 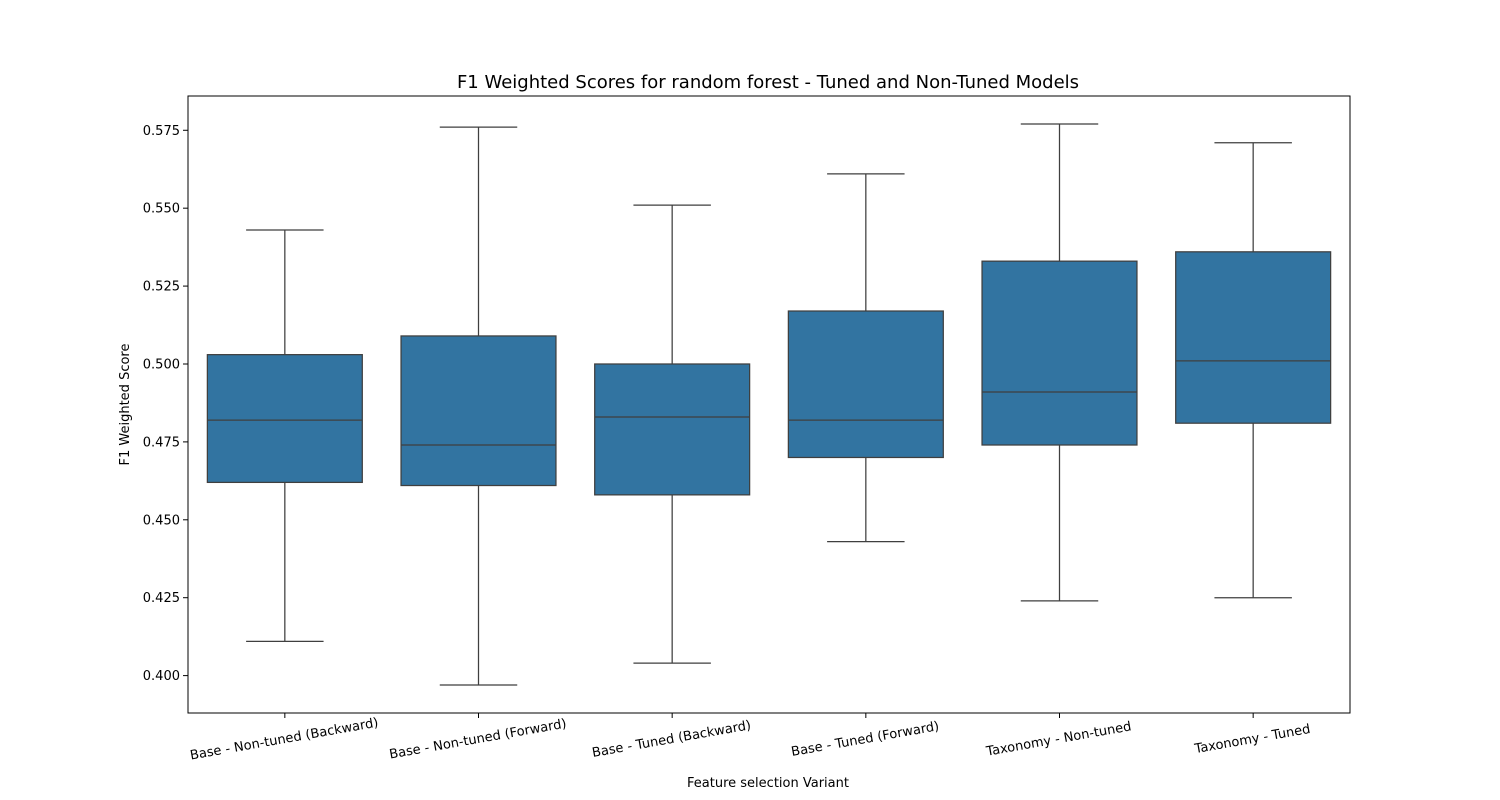 What do you see at coordinates (165, 404) in the screenshot?
I see `y-axis: 0.400 0.425 0.450 0.475 0.500 0.525 0.550 0.575` at bounding box center [165, 404].